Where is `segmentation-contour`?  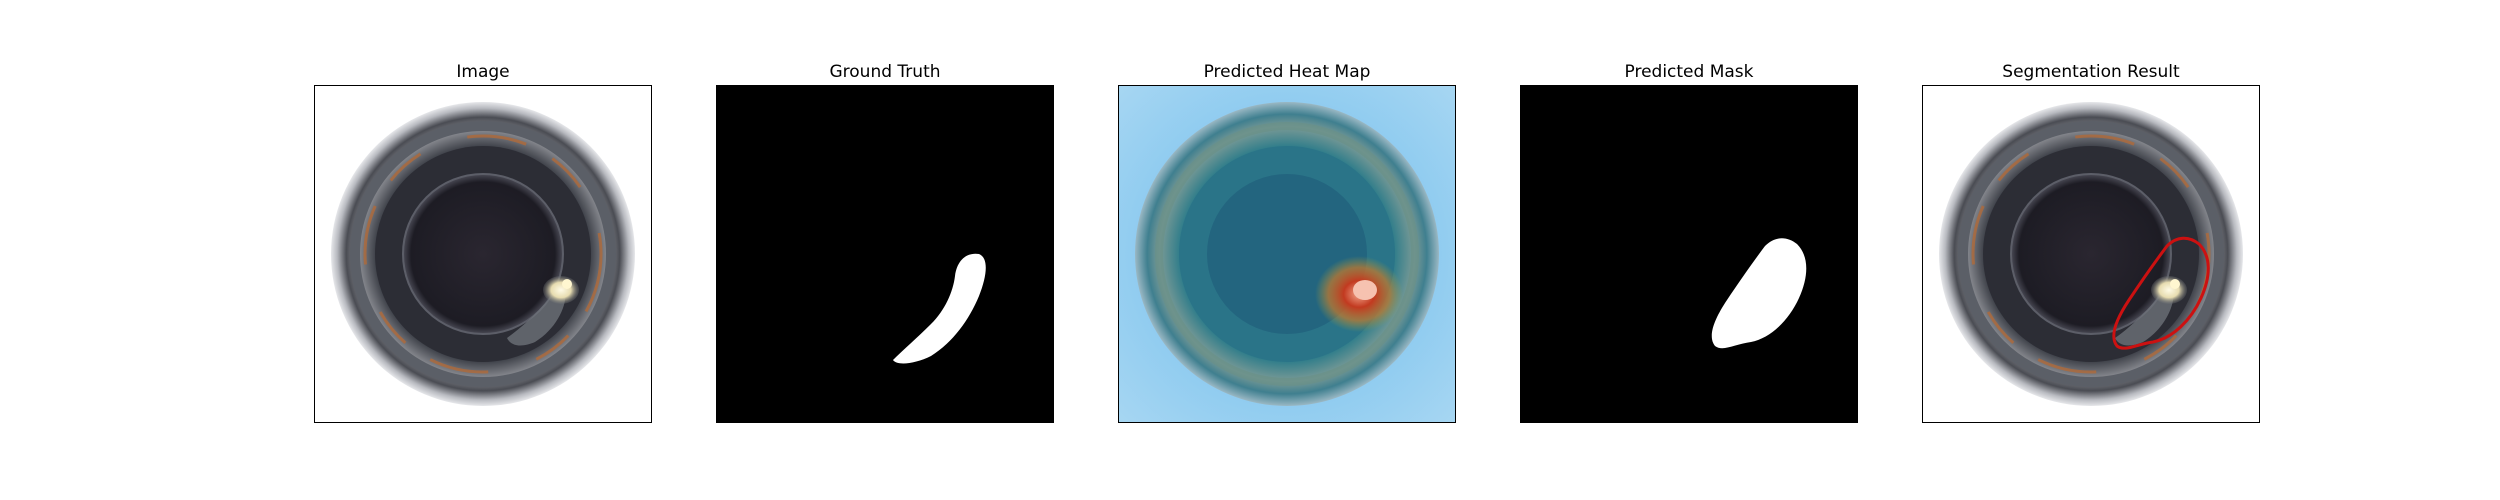
segmentation-contour is located at coordinates (2161, 293).